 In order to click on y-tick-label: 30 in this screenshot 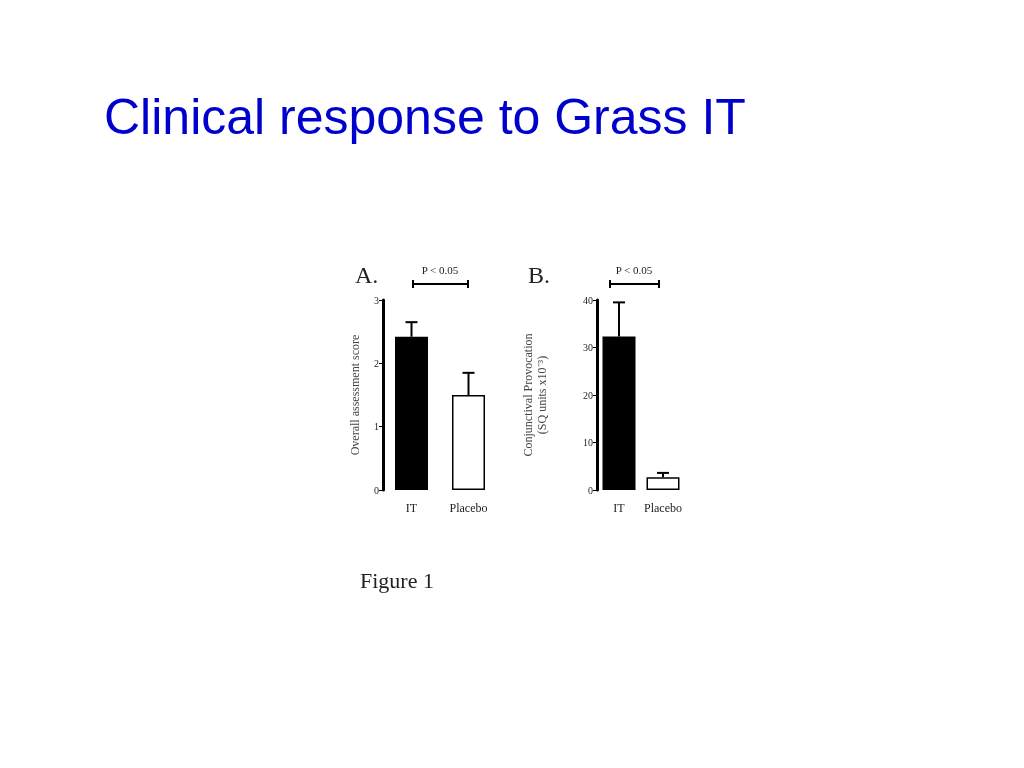, I will do `click(588, 347)`.